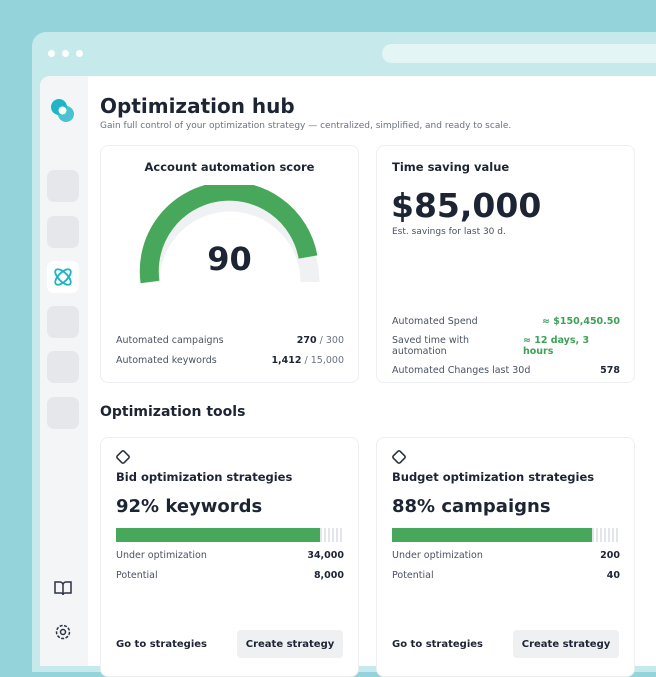  What do you see at coordinates (505, 264) in the screenshot?
I see `value-card` at bounding box center [505, 264].